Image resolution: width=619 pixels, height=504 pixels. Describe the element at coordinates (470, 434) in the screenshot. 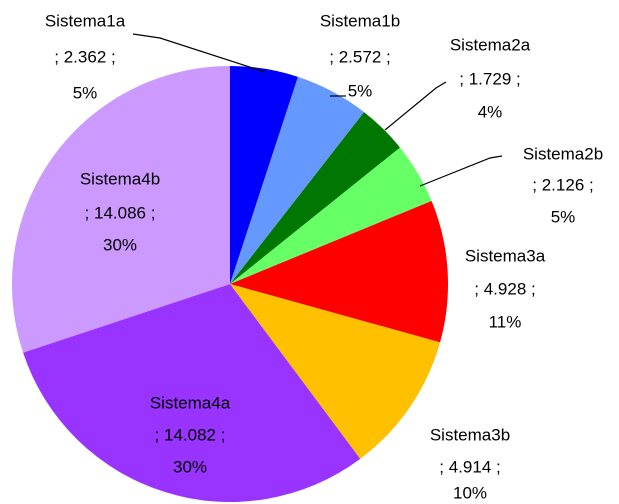

I see `data-label-name: Sistema3b` at that location.